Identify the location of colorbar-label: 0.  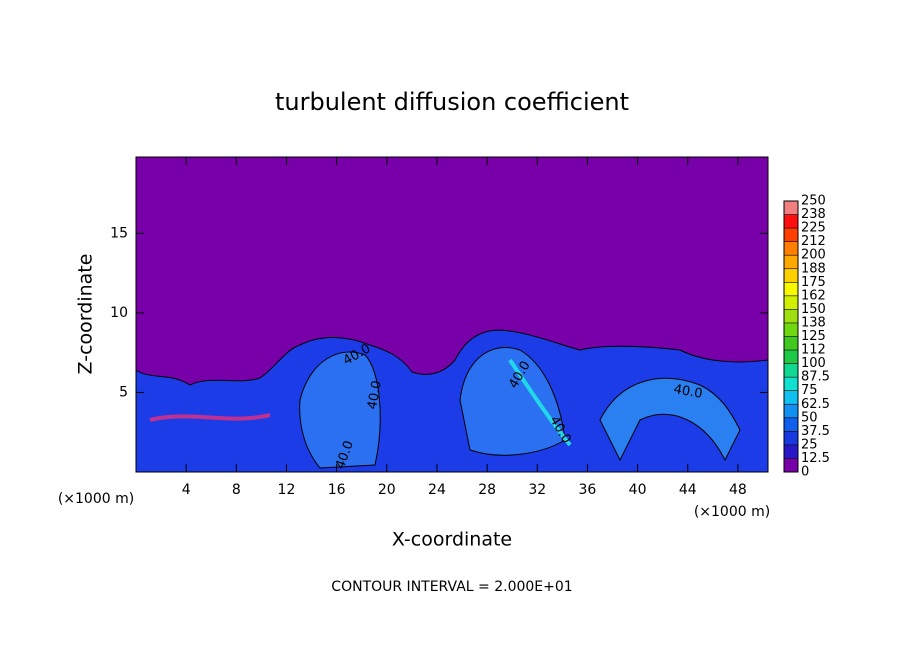
(805, 472).